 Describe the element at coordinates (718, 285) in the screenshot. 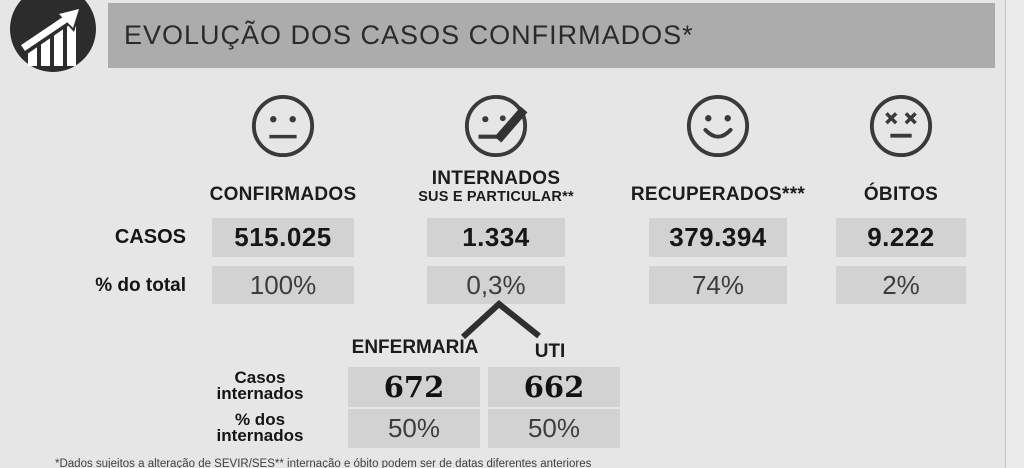

I see `value-pct: 74%` at that location.